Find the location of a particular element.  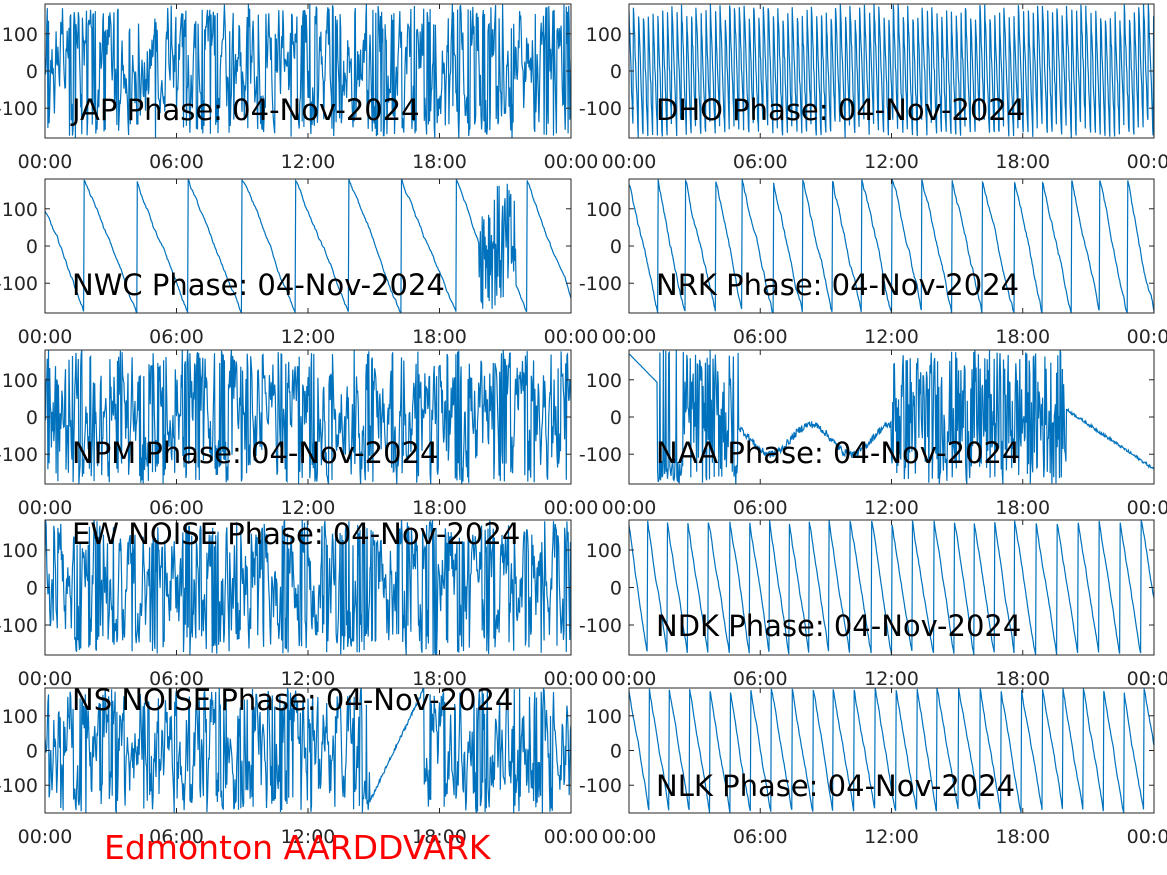

panel-title: NLK Phase: 04-Nov-2024 is located at coordinates (835, 786).